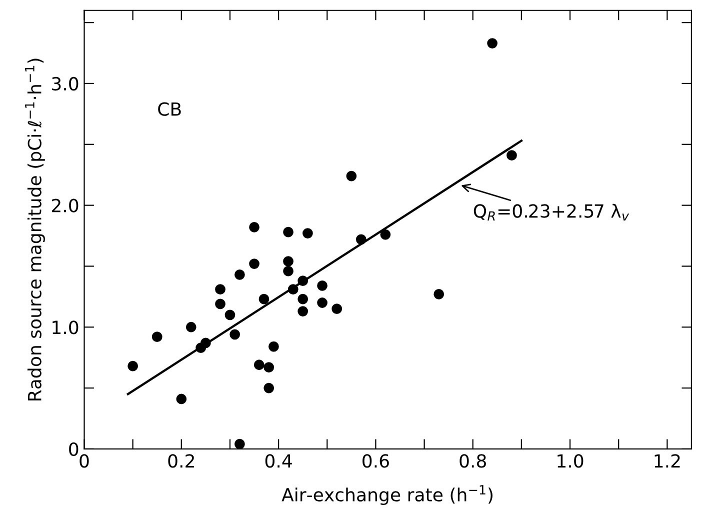 The width and height of the screenshot is (702, 519). I want to click on x-tick-label: 0.2, so click(181, 461).